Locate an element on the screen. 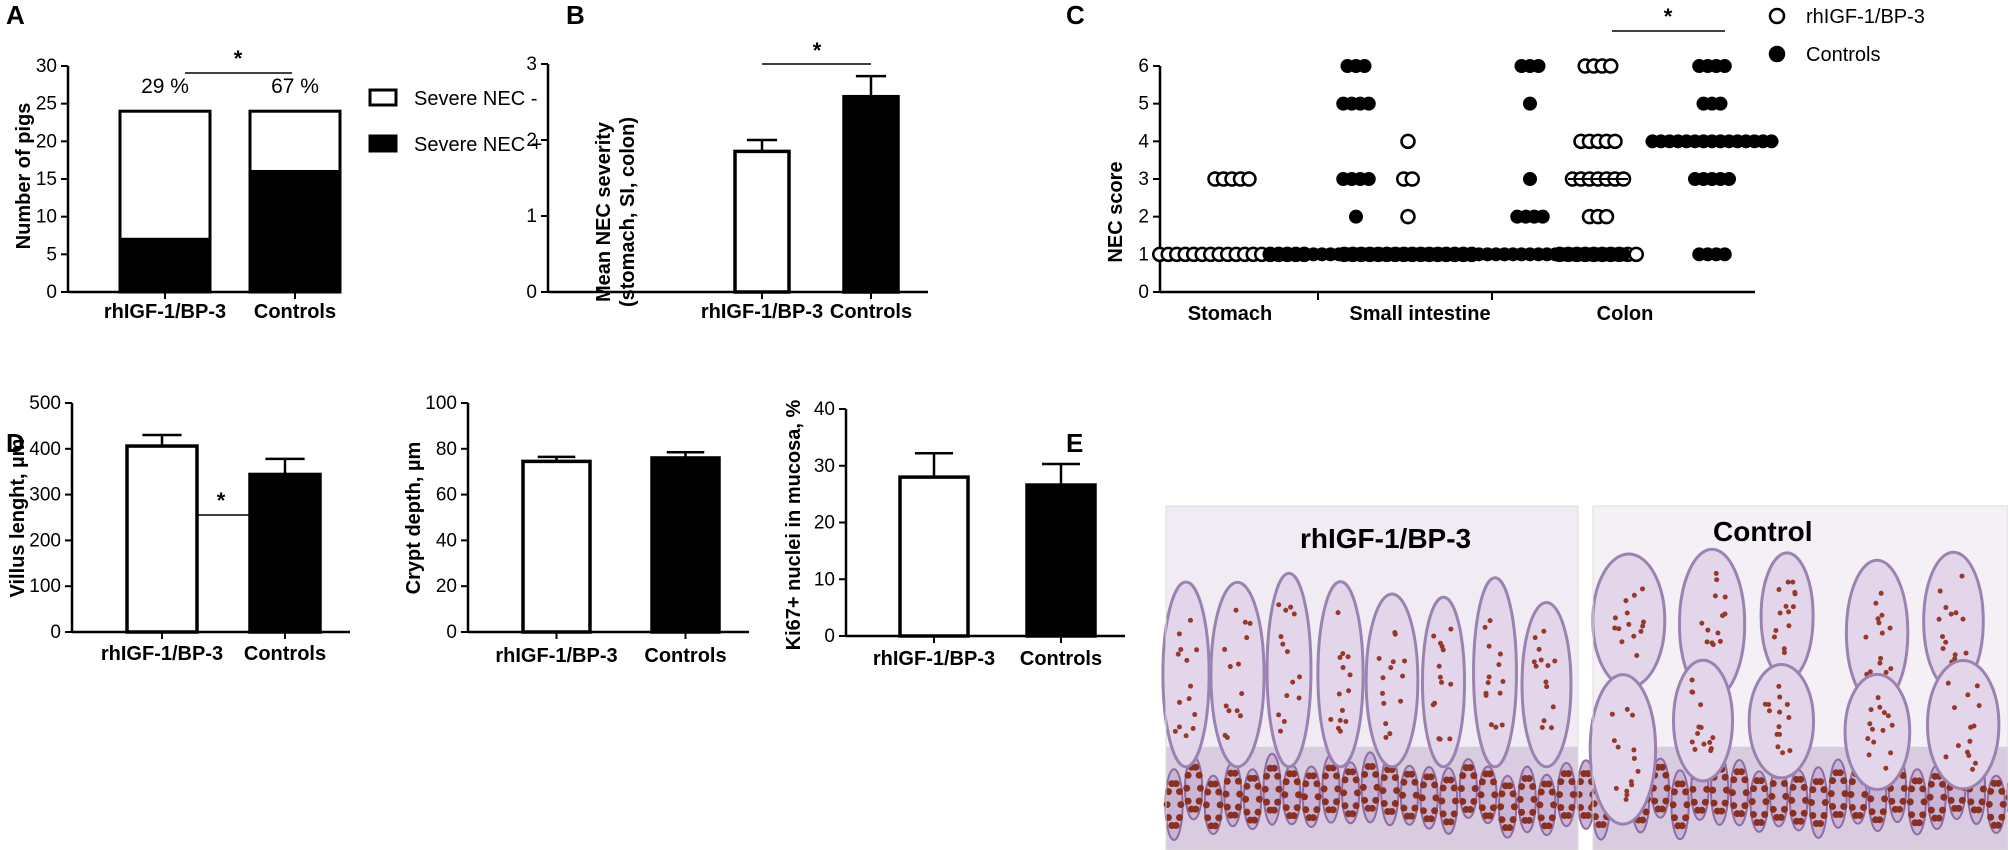 The image size is (2008, 850). y-tick-label-d1-1: 100 is located at coordinates (45, 586).